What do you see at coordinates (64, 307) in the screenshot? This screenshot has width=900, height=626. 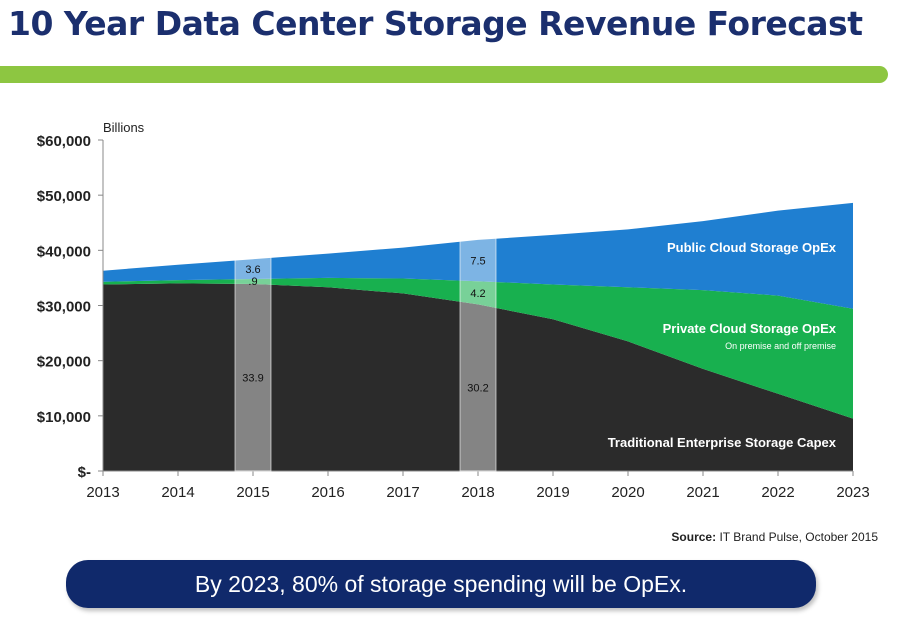 I see `y-tick-label: $30,000` at bounding box center [64, 307].